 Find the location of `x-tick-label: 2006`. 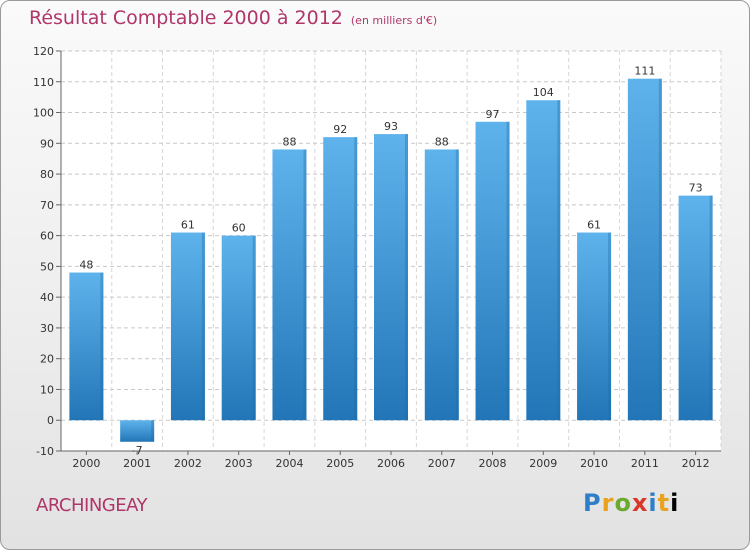

x-tick-label: 2006 is located at coordinates (391, 463).